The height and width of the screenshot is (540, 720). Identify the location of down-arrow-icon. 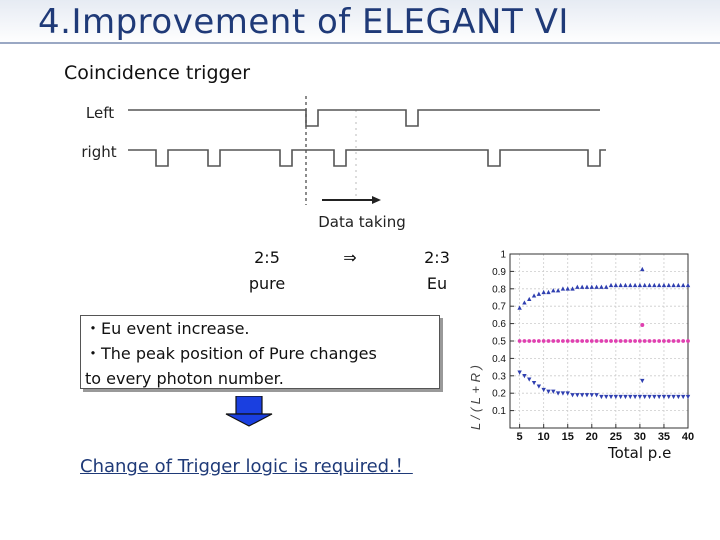
(249, 411).